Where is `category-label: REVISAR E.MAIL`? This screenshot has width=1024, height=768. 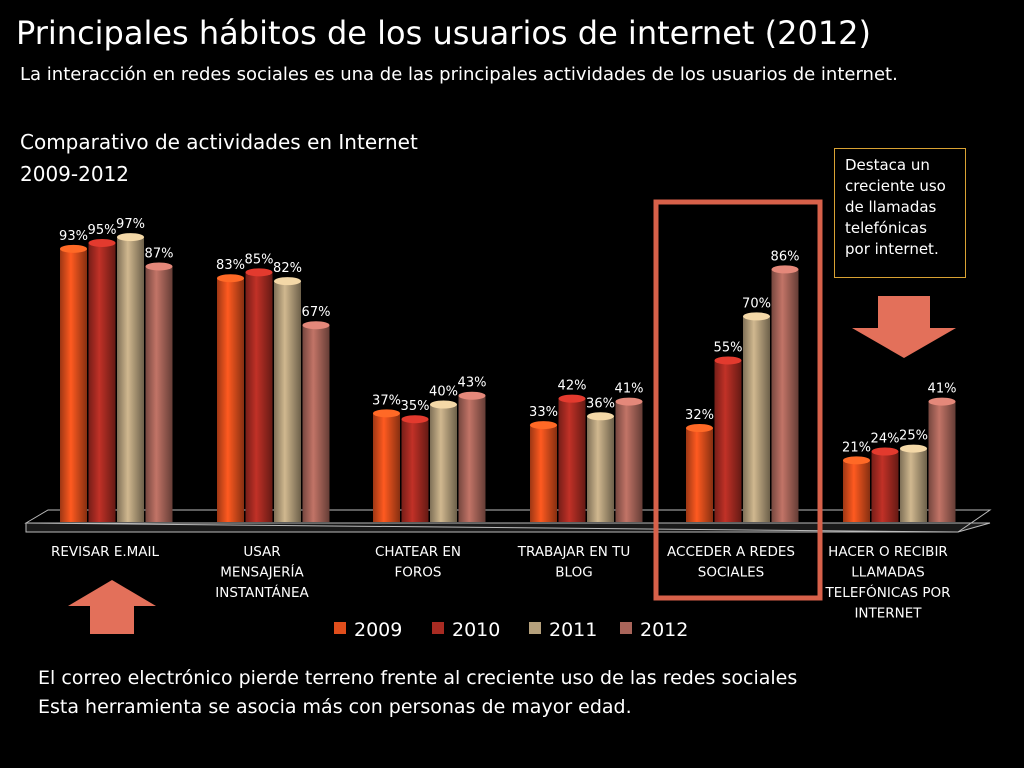 category-label: REVISAR E.MAIL is located at coordinates (105, 552).